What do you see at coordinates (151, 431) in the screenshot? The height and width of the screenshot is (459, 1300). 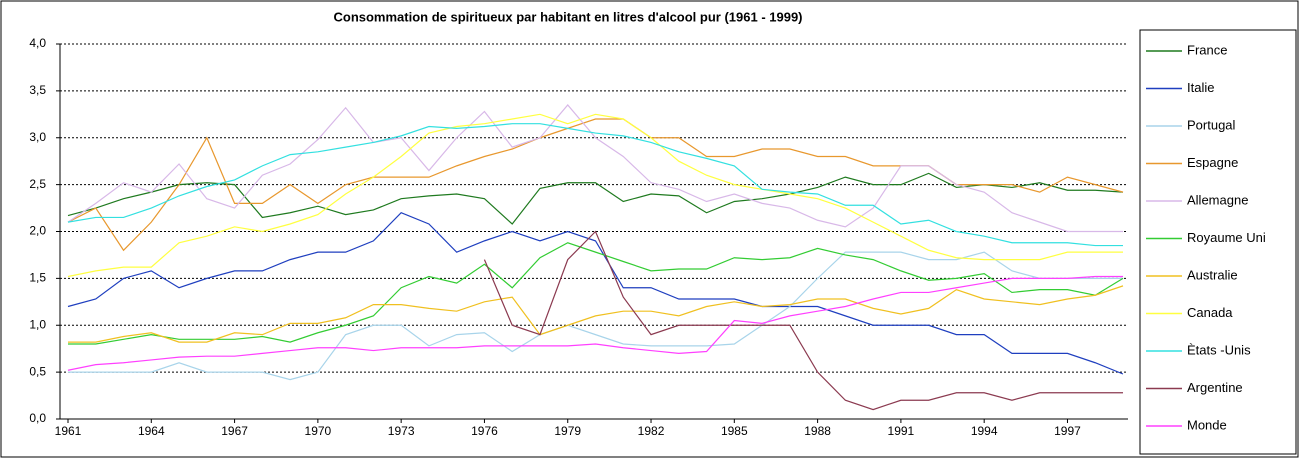 I see `x-tick-label: 1964` at bounding box center [151, 431].